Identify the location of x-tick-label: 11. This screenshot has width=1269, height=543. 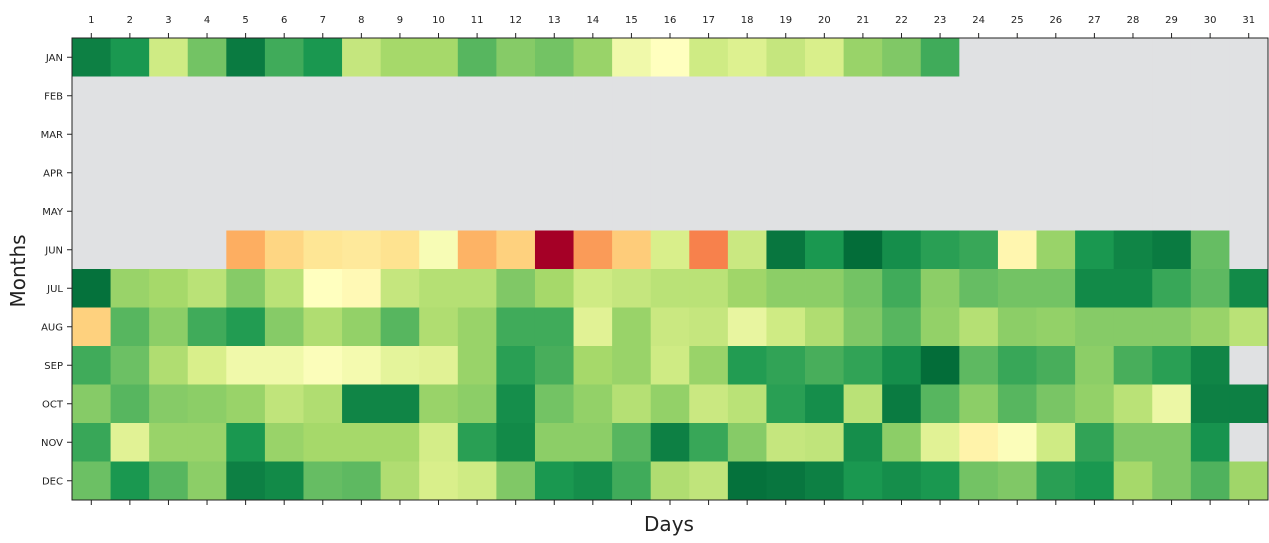
(477, 20).